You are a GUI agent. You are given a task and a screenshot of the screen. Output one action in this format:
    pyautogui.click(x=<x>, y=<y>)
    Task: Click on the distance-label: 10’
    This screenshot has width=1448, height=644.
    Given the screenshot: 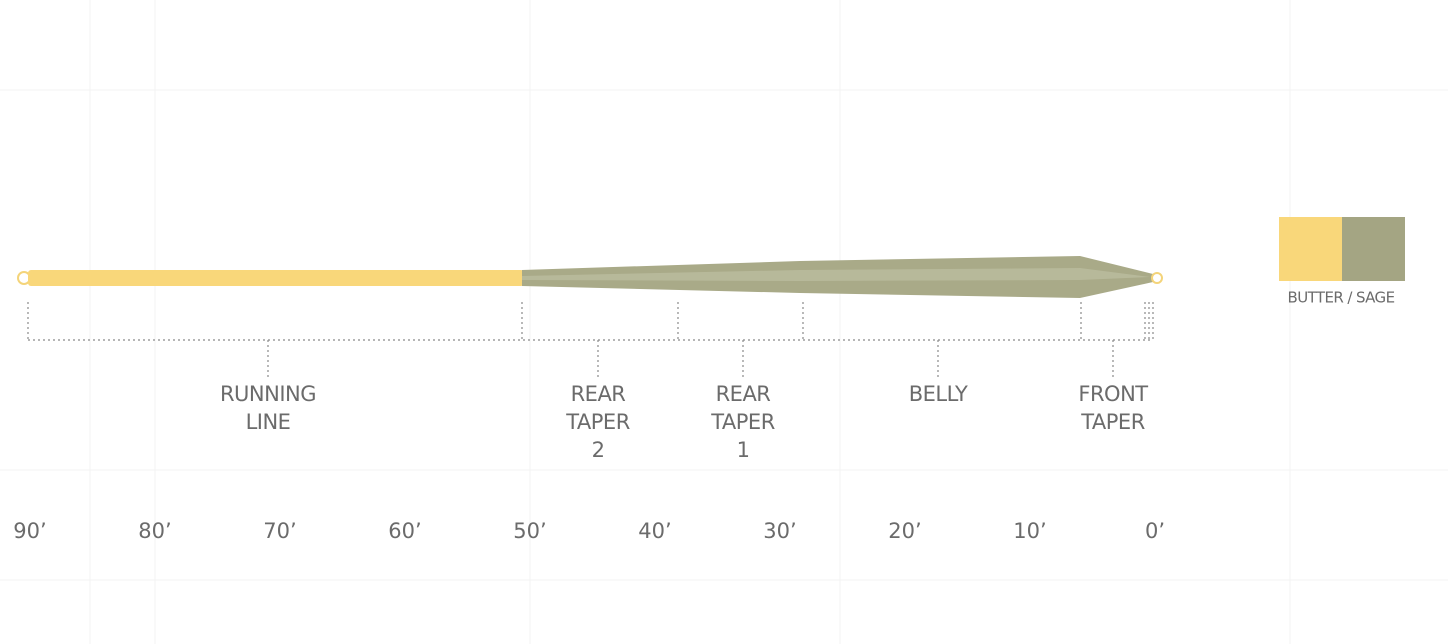 What is the action you would take?
    pyautogui.click(x=1029, y=531)
    